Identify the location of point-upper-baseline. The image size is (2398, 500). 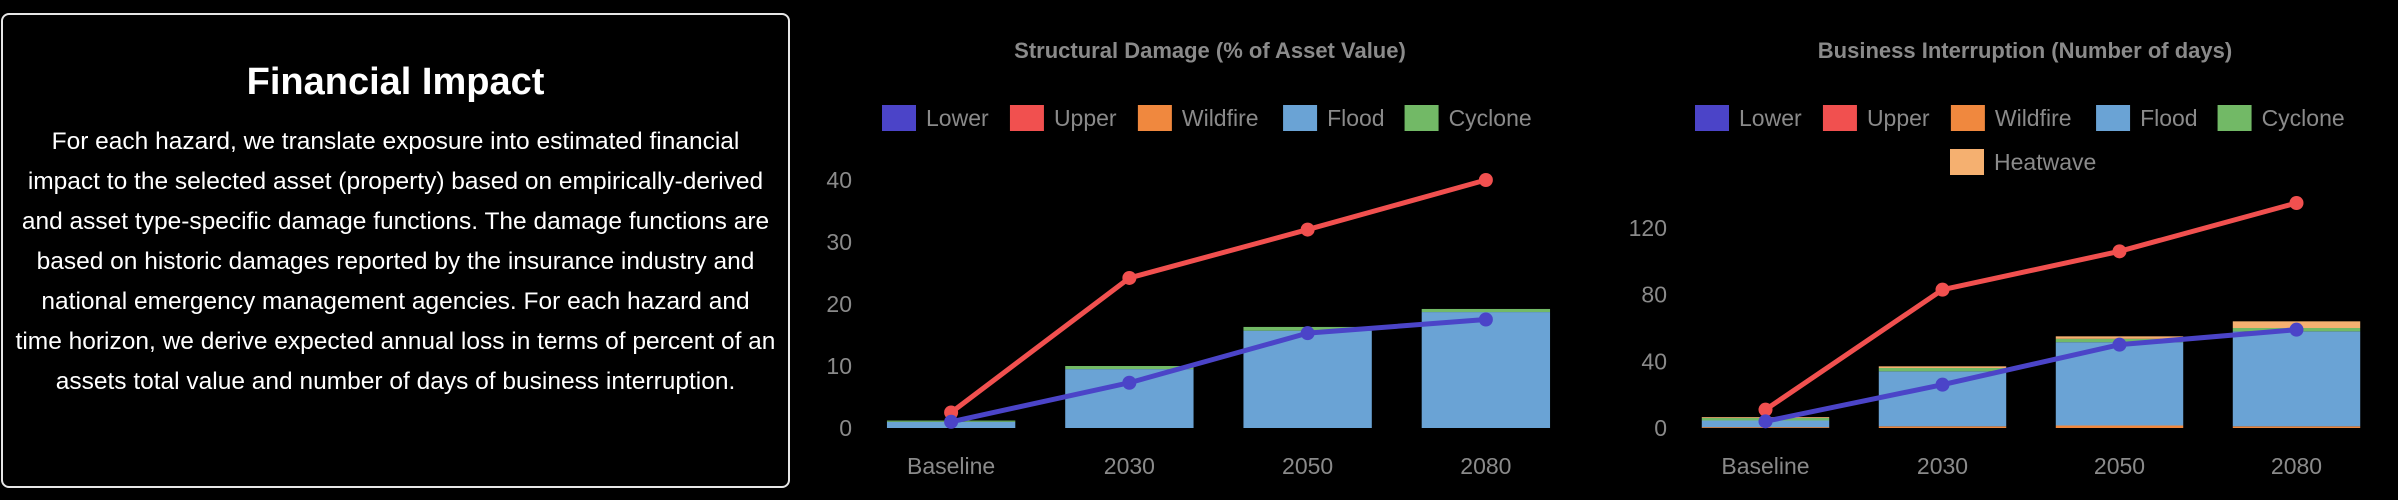
(1765, 409).